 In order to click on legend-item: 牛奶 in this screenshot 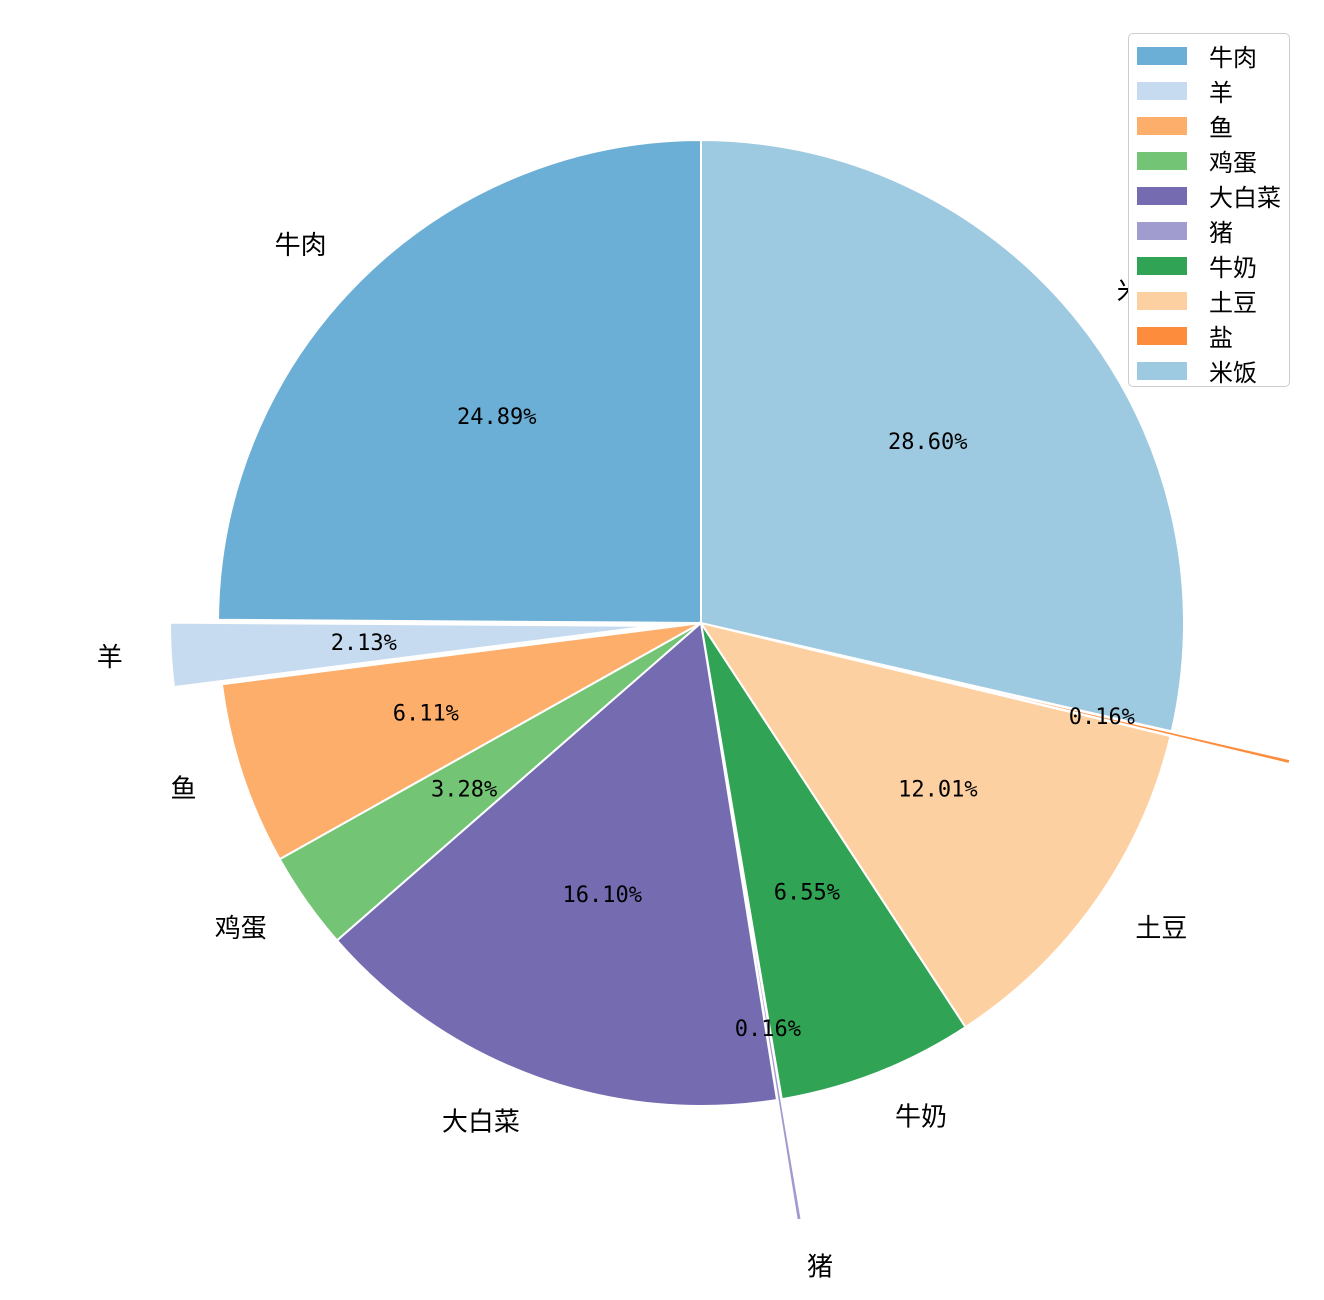, I will do `click(1213, 265)`.